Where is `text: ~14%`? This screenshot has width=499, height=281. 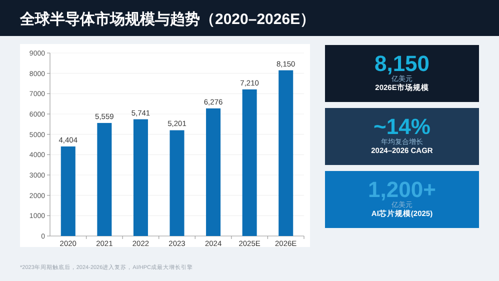
text: ~14% is located at coordinates (402, 126).